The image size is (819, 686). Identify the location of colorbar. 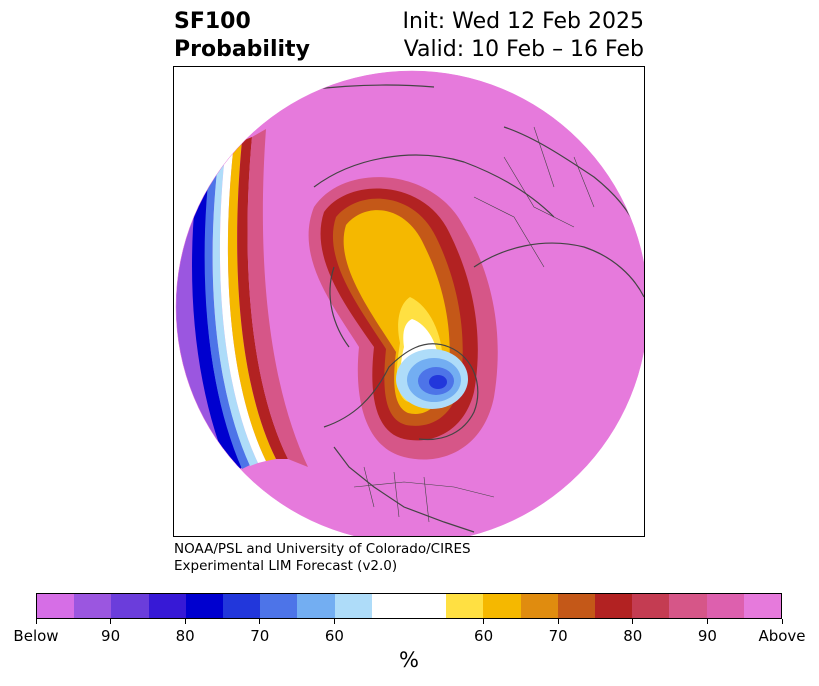
(409, 606).